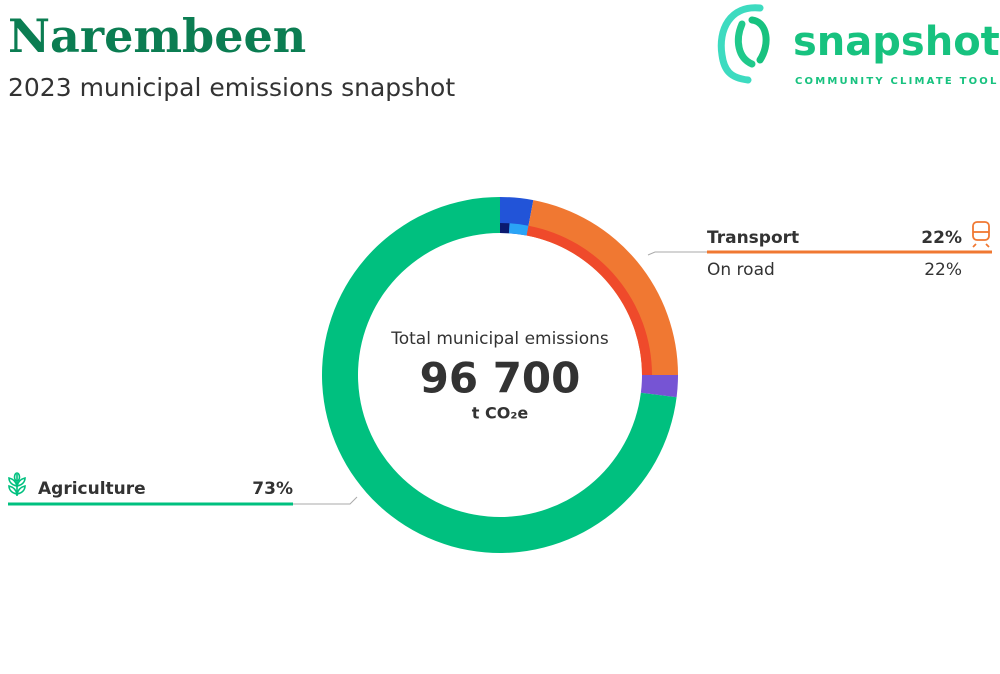  I want to click on total: 96 700, so click(500, 378).